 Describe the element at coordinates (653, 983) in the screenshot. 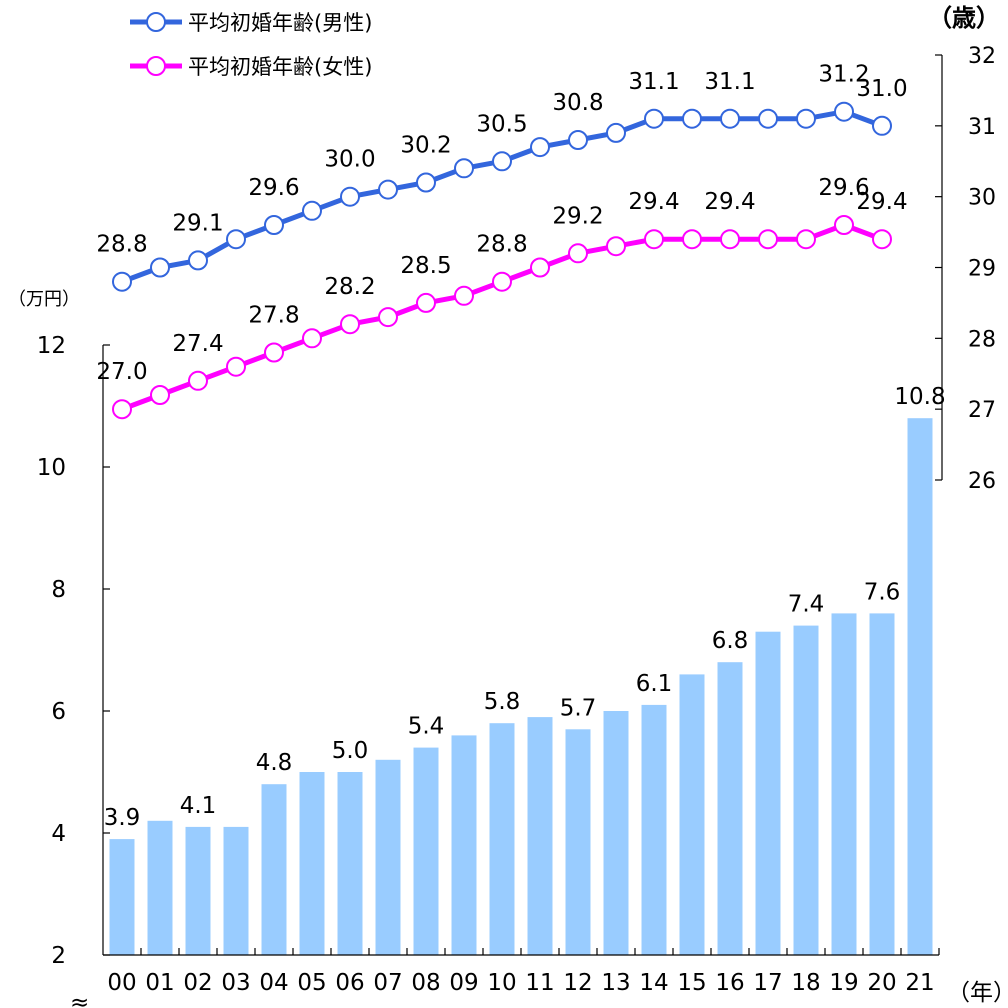

I see `x-tick-label: 14` at that location.